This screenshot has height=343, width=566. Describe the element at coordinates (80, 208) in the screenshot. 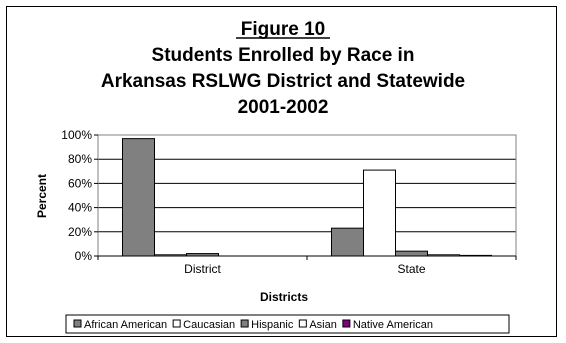

I see `y-tick-label: 40%` at that location.